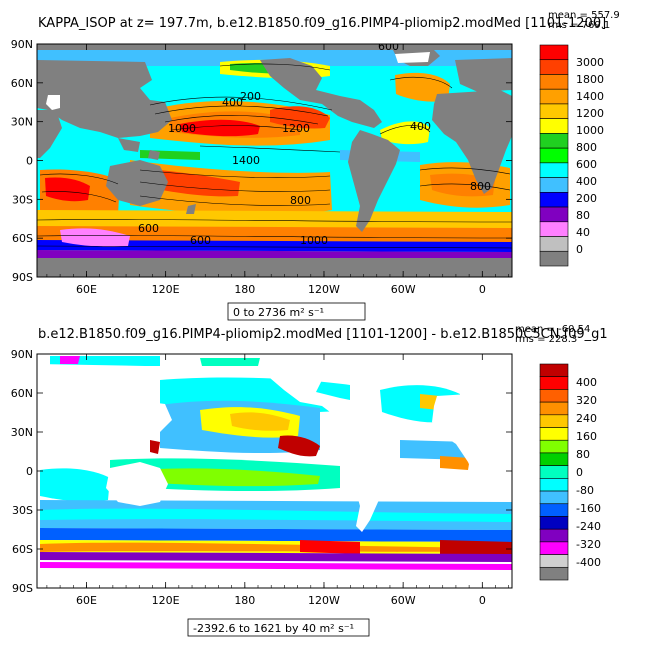 Image resolution: width=647 pixels, height=647 pixels. Describe the element at coordinates (546, 339) in the screenshot. I see `panel-2-rms: rms = 228.3` at that location.